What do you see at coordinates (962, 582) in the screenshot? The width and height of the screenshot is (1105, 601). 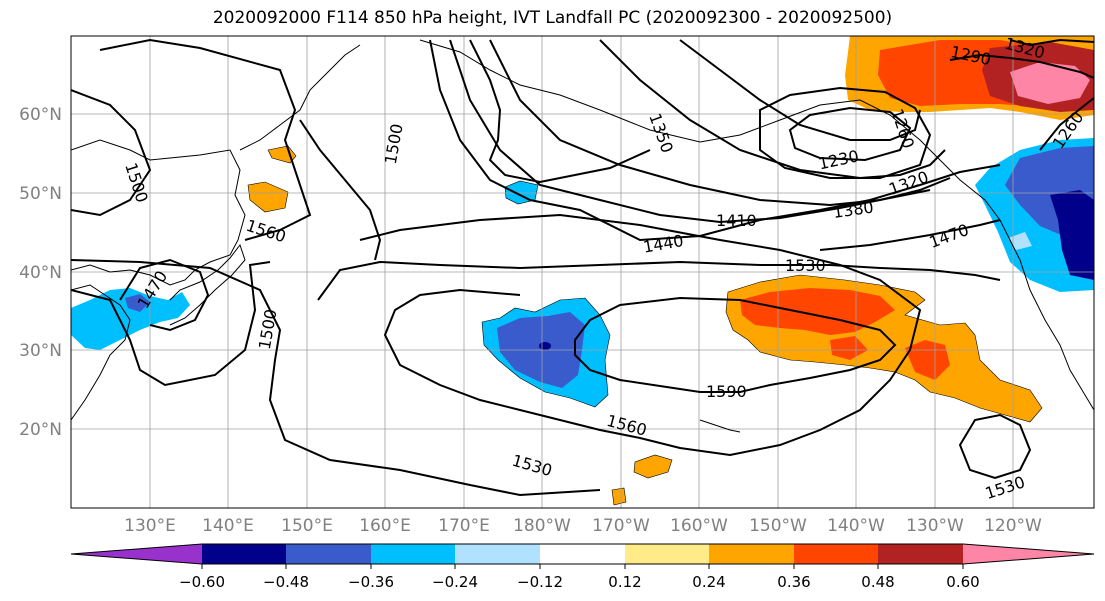 I see `colorbar-tick-label: 0.60` at bounding box center [962, 582].